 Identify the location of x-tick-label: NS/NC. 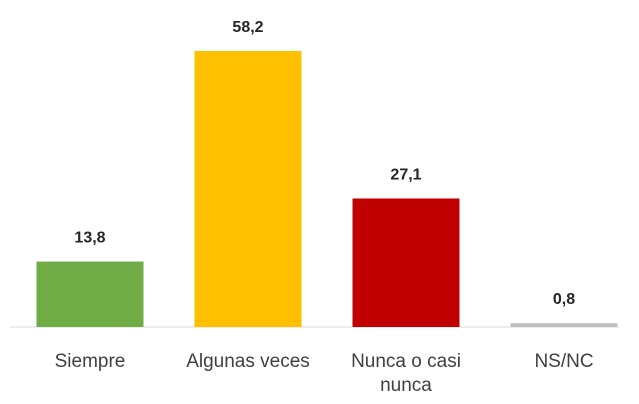
(564, 361).